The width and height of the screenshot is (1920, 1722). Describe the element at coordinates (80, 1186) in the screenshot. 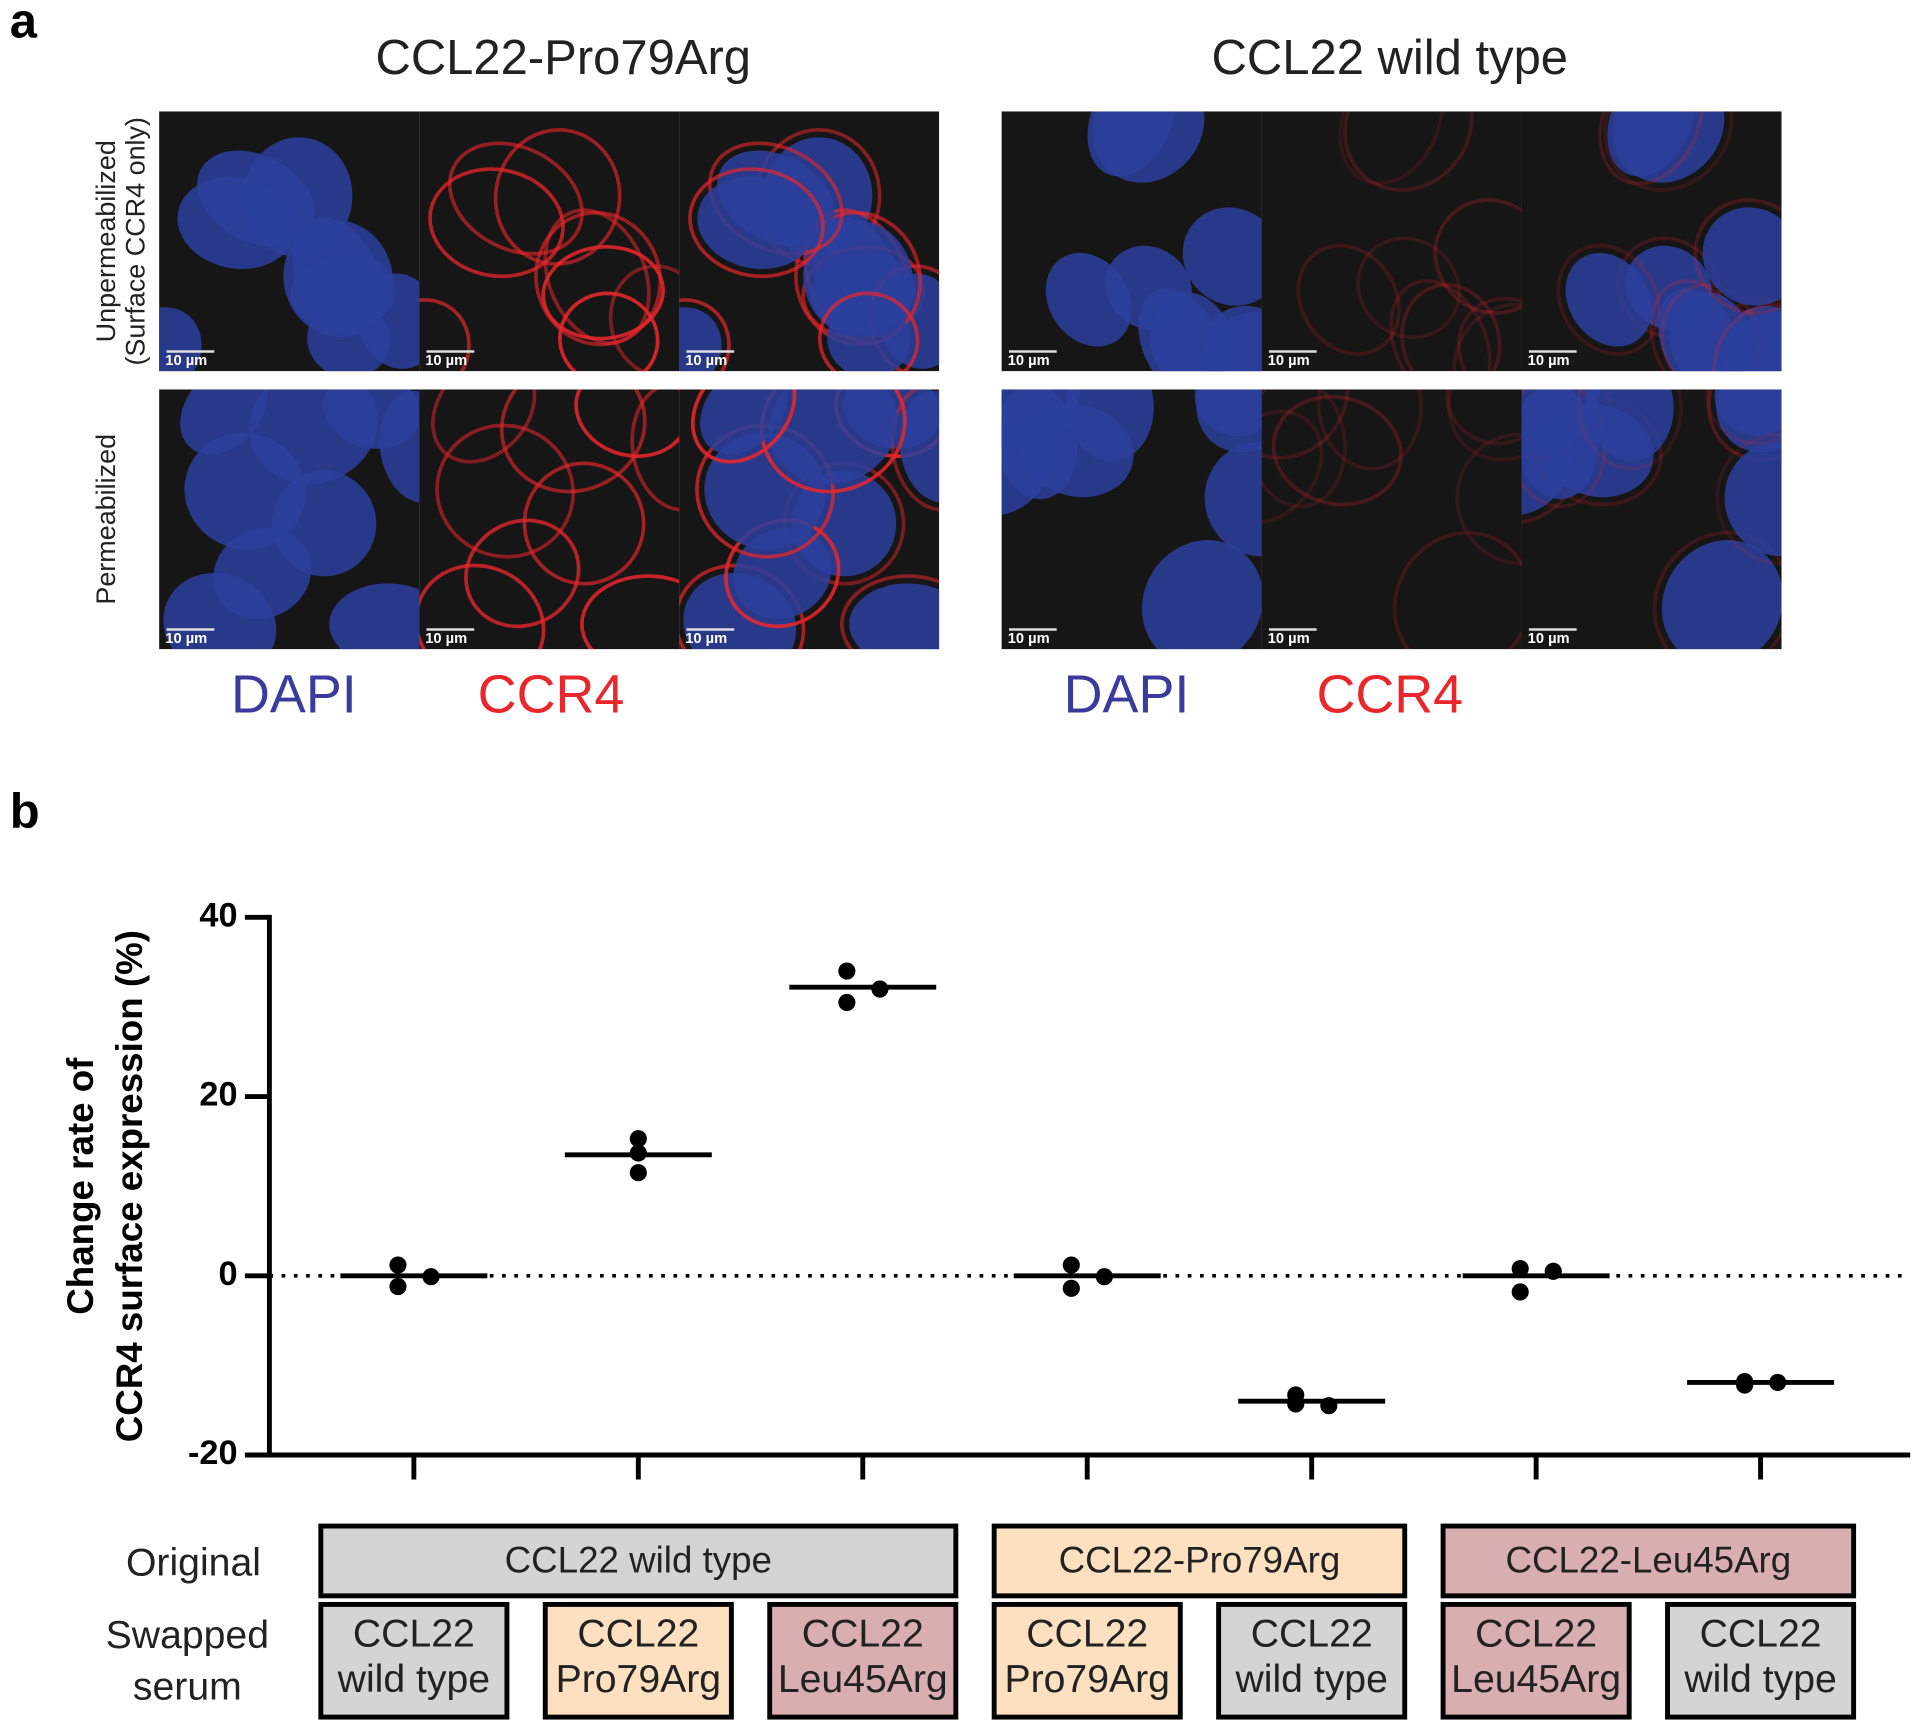

I see `y-axis-label: Change rate of` at that location.